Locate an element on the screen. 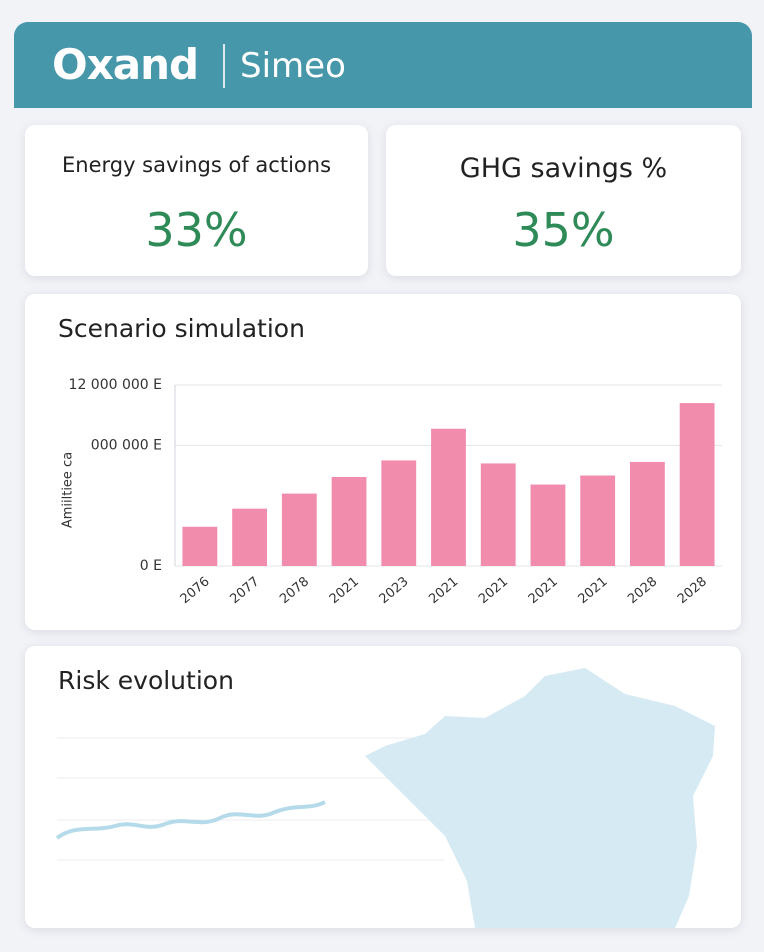 This screenshot has height=952, width=764. risk-grid is located at coordinates (251, 799).